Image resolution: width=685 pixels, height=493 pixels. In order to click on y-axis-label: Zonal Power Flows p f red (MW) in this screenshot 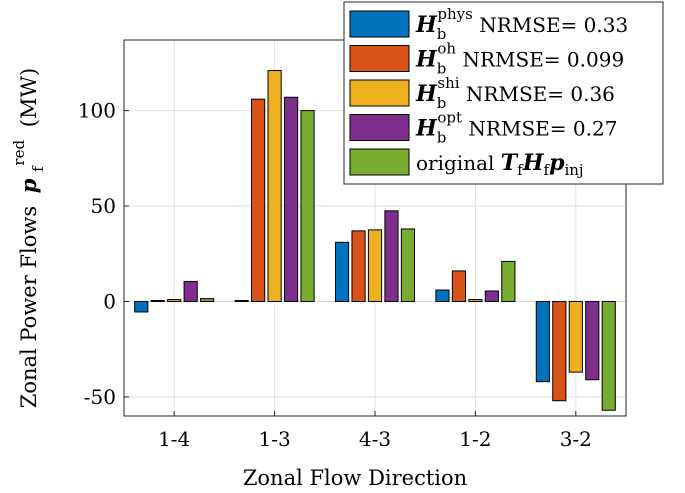, I will do `click(26, 238)`.